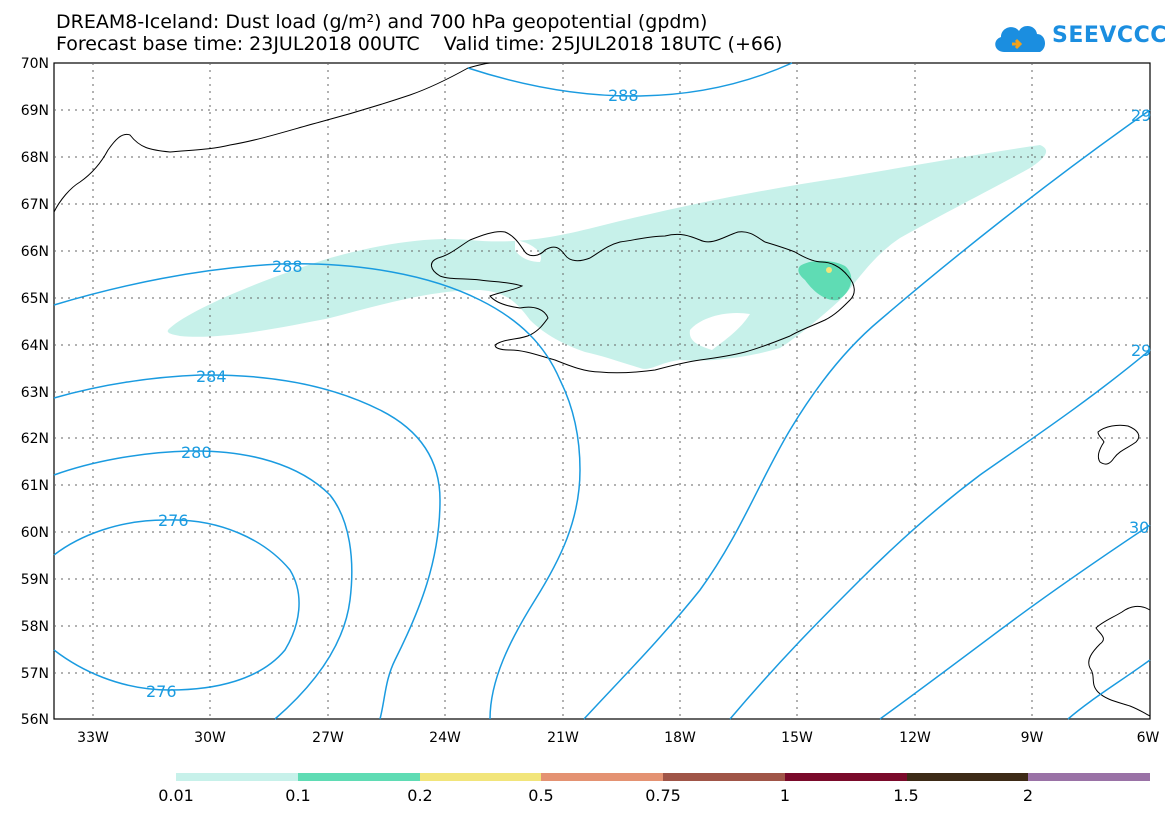  Describe the element at coordinates (1119, 661) in the screenshot. I see `scotland-coast` at that location.